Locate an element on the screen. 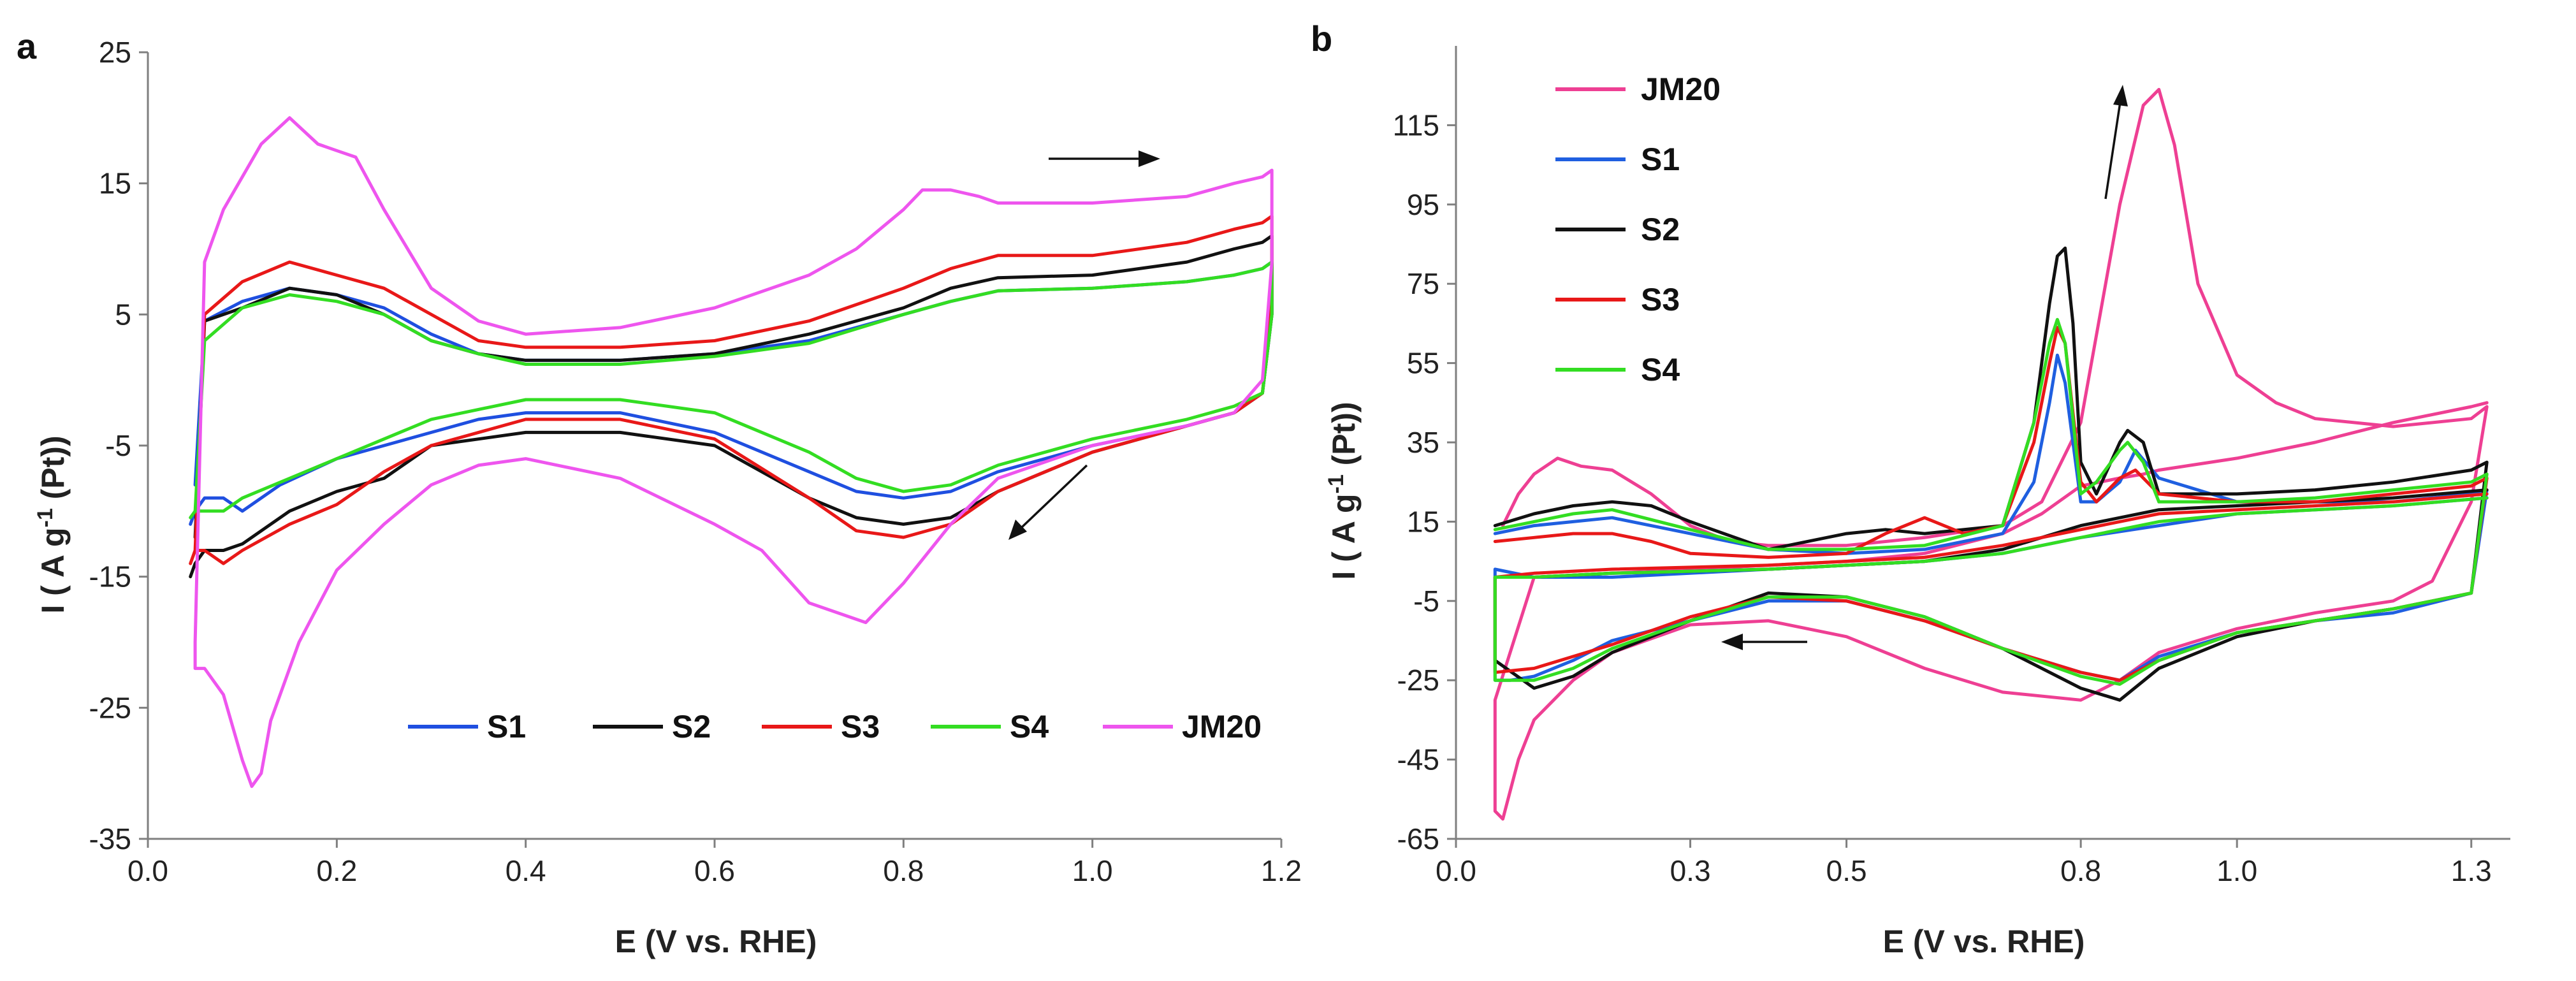 Image resolution: width=2576 pixels, height=981 pixels. panel-b-x-tick-label: 0.8 is located at coordinates (2080, 870).